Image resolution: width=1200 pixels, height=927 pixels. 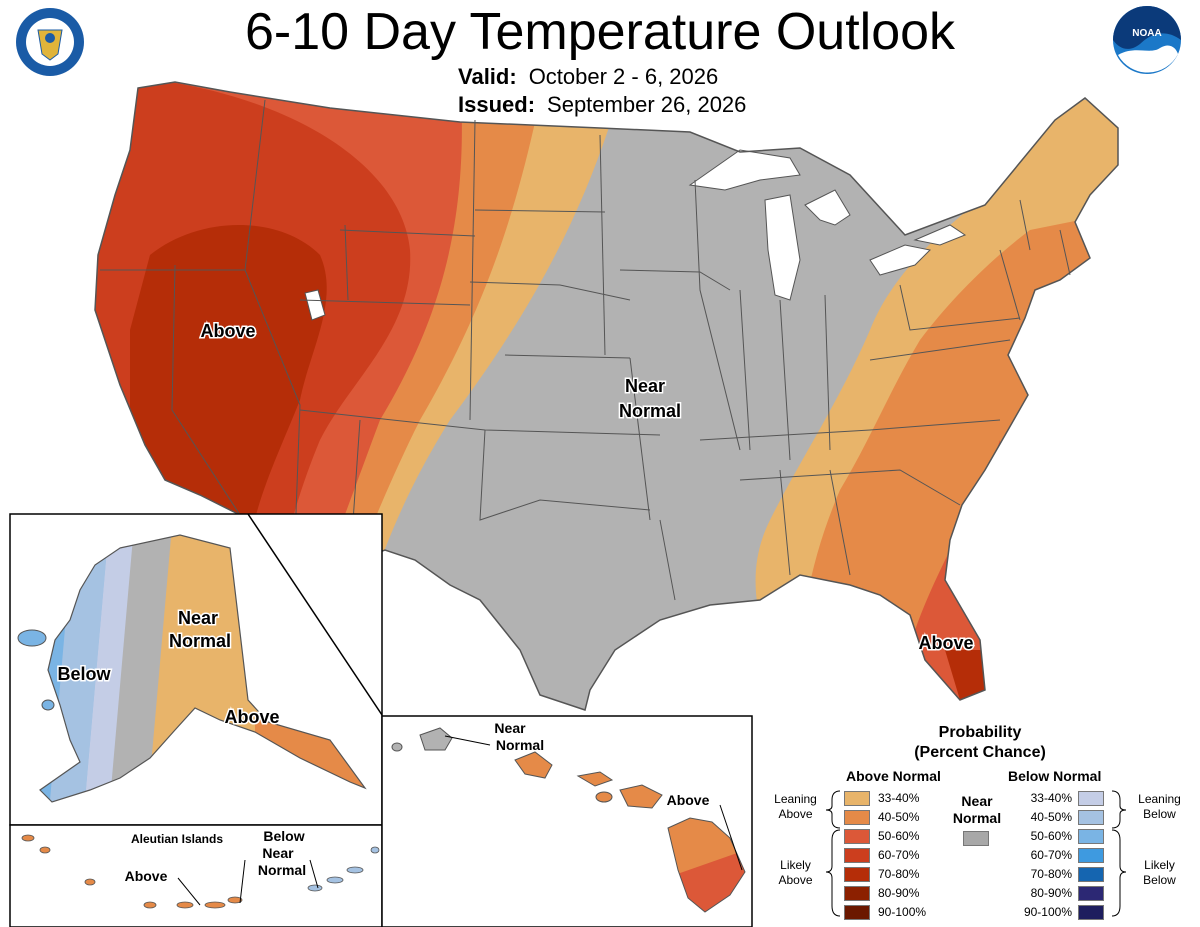 What do you see at coordinates (899, 817) in the screenshot?
I see `legend-above-range: 40-50%` at bounding box center [899, 817].